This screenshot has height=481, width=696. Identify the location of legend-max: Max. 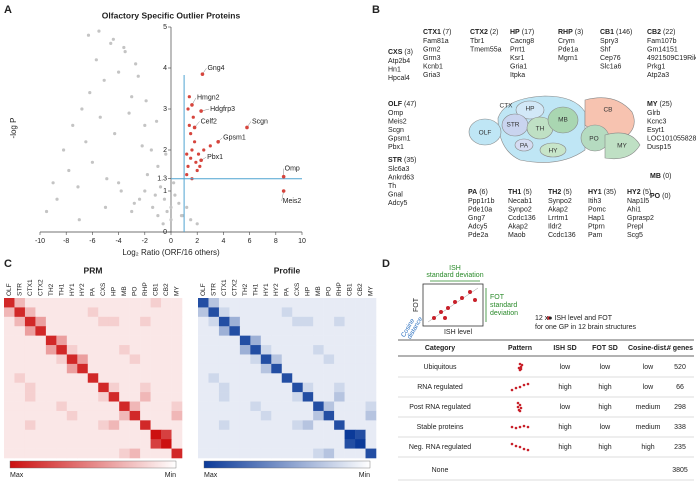
(17, 475).